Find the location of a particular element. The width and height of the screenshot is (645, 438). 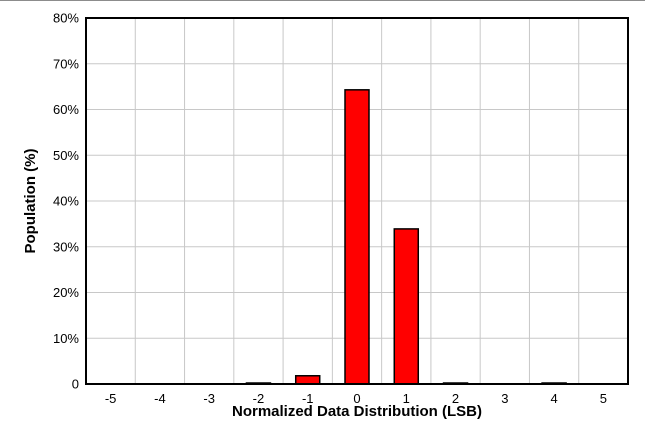

x-tick-label: 4 is located at coordinates (553, 398).